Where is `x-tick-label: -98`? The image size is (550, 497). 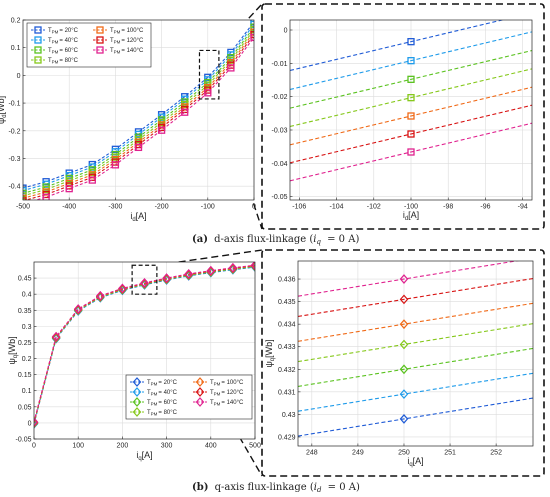
x-tick-label: -98 is located at coordinates (448, 207).